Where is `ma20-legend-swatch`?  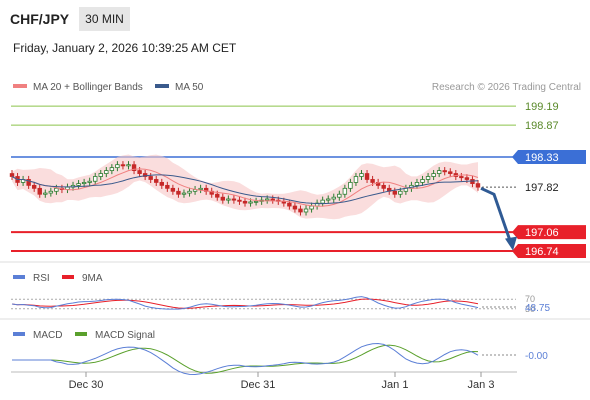
ma20-legend-swatch is located at coordinates (20, 86).